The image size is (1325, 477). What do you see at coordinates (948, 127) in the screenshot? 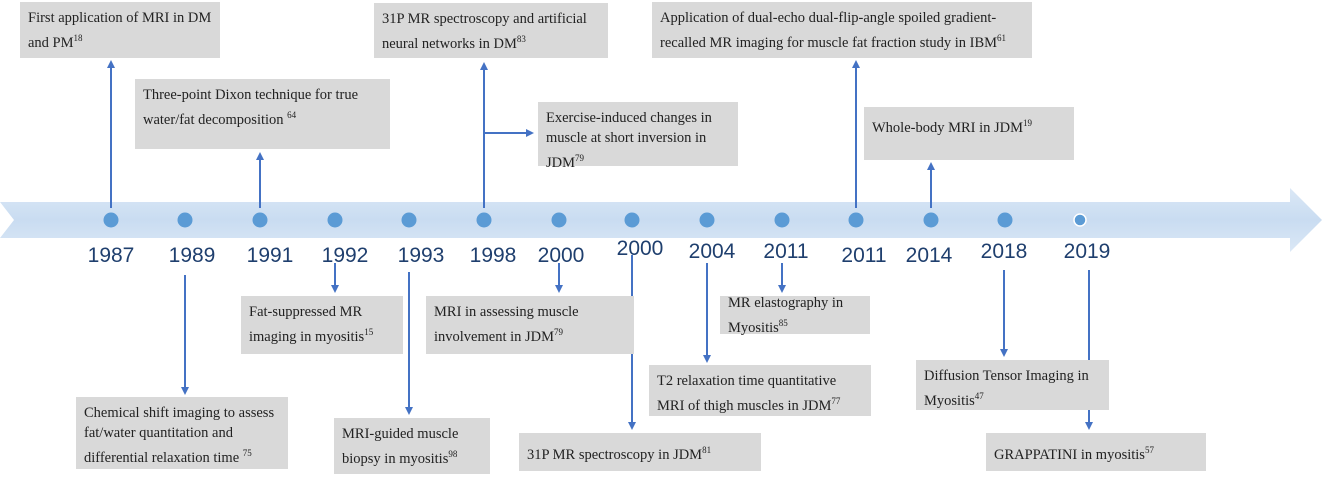
I see `event-text: Whole-body MRI in JDM` at bounding box center [948, 127].